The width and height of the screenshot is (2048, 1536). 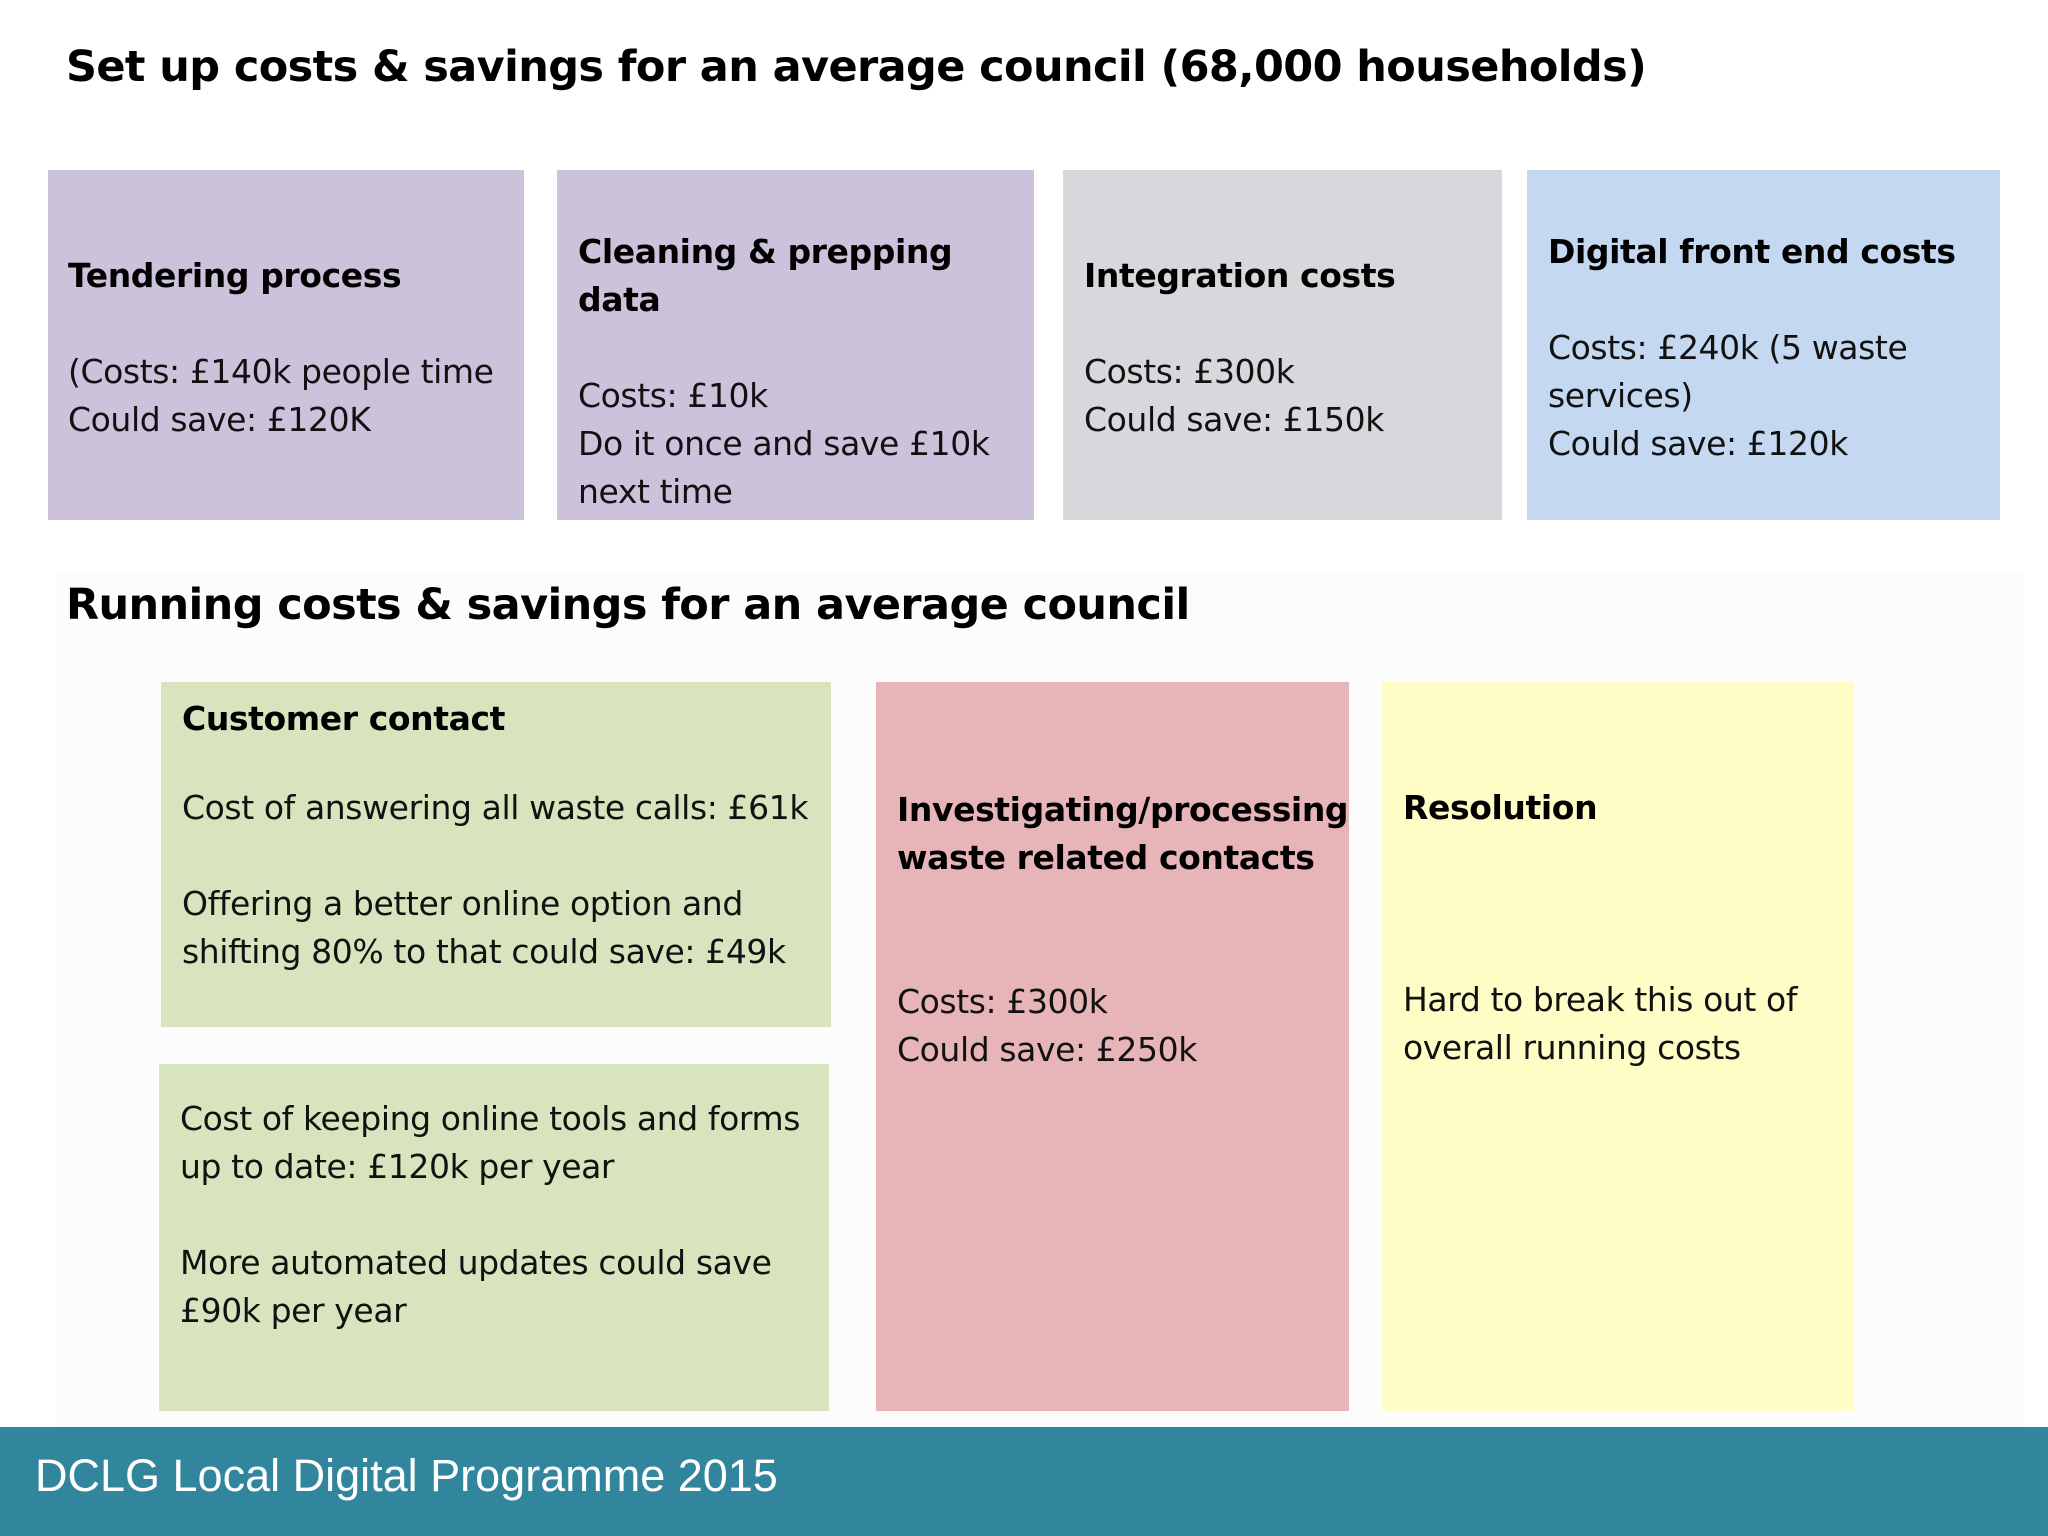 What do you see at coordinates (1106, 857) in the screenshot?
I see `investigating-title-cont: waste related contacts` at bounding box center [1106, 857].